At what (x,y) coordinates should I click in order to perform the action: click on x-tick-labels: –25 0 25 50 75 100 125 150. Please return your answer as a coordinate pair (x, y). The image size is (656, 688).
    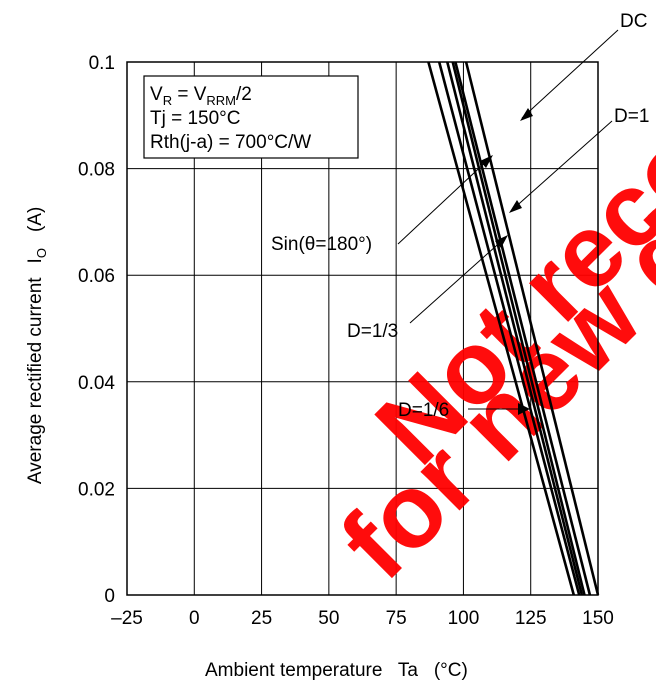
    Looking at the image, I should click on (362, 618).